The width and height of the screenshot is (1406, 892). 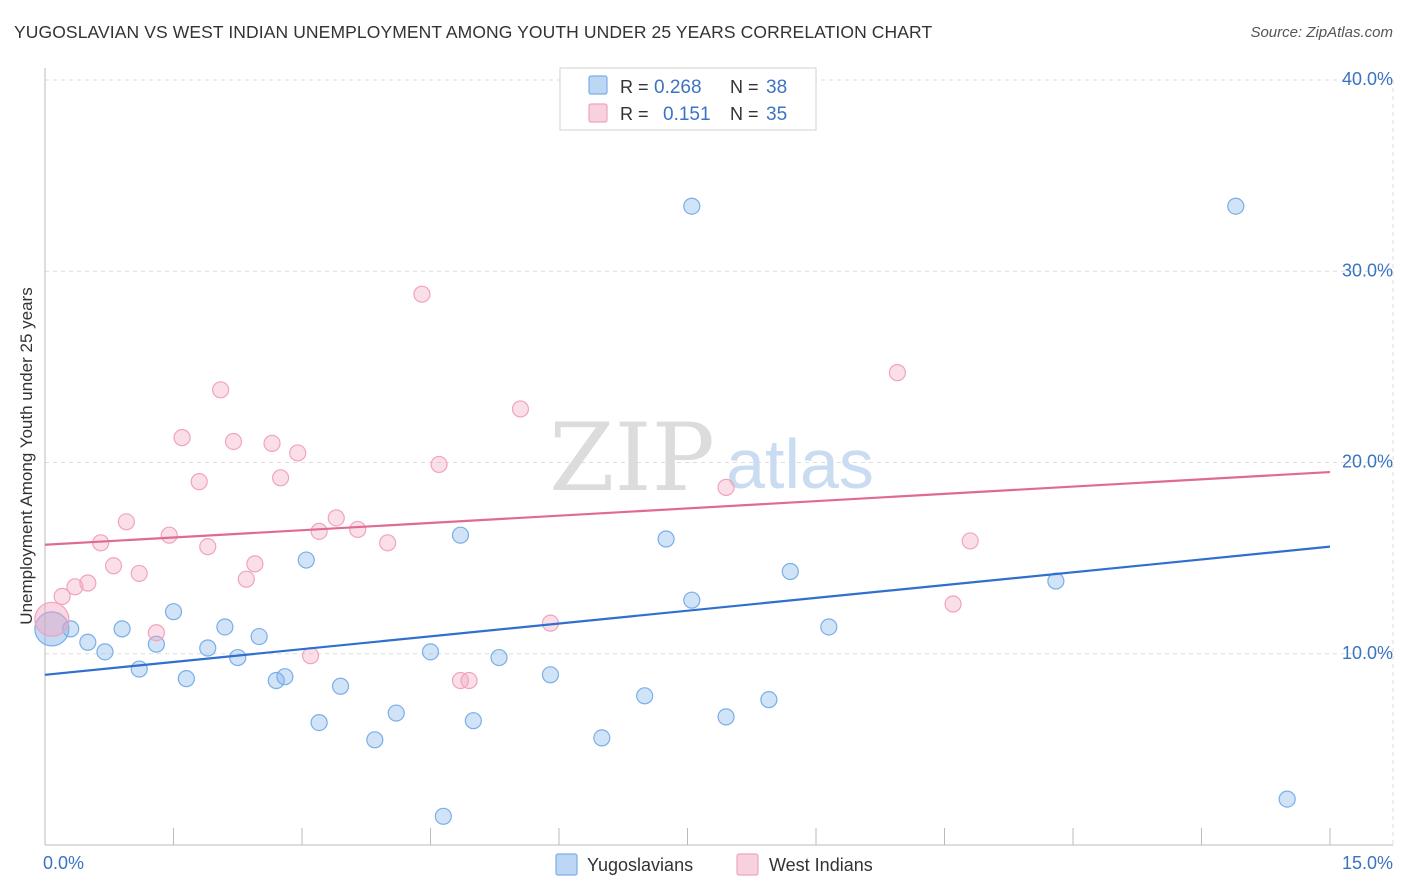 What do you see at coordinates (687, 114) in the screenshot?
I see `stats-legend-r-value: 0.151` at bounding box center [687, 114].